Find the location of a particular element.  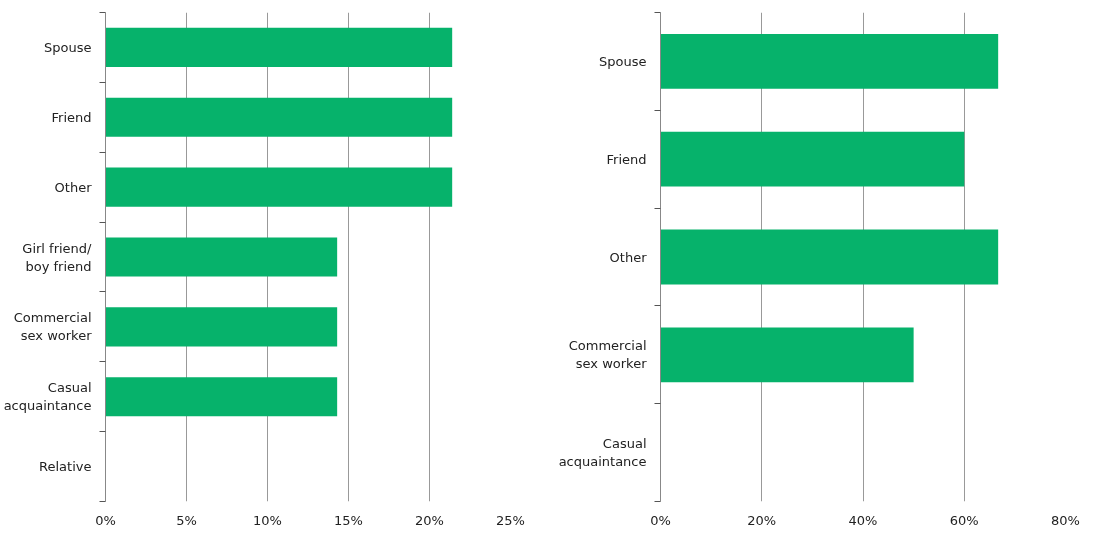

x-tick-label: 10% is located at coordinates (267, 520).